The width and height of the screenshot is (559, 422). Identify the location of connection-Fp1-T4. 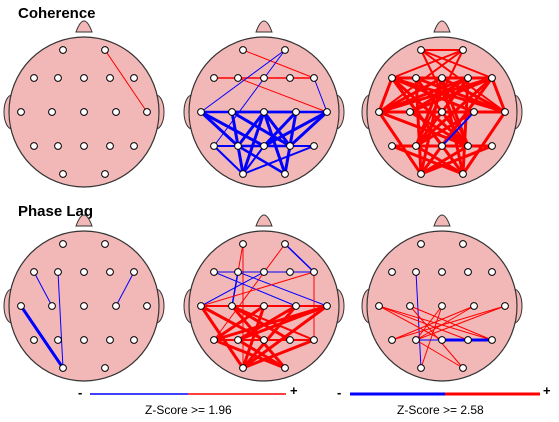
(463, 81).